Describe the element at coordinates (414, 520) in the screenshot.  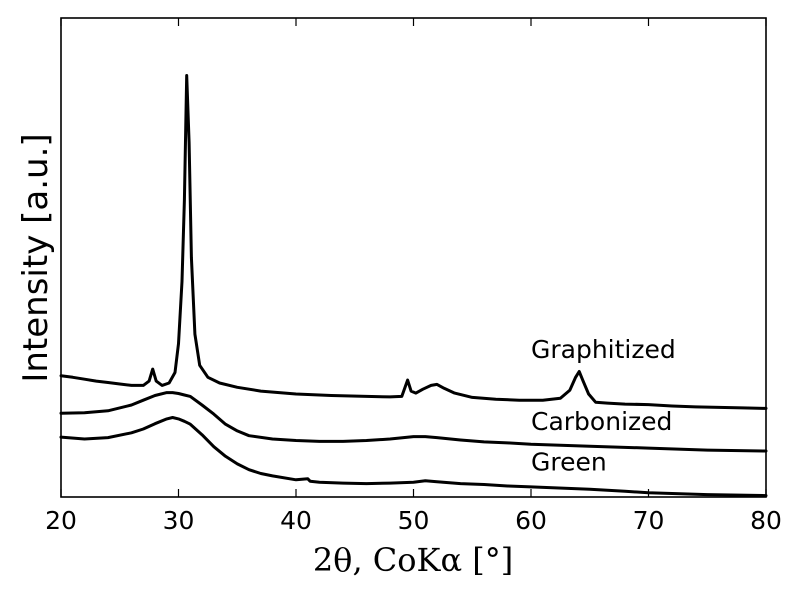
I see `x-tick-label: 50` at that location.